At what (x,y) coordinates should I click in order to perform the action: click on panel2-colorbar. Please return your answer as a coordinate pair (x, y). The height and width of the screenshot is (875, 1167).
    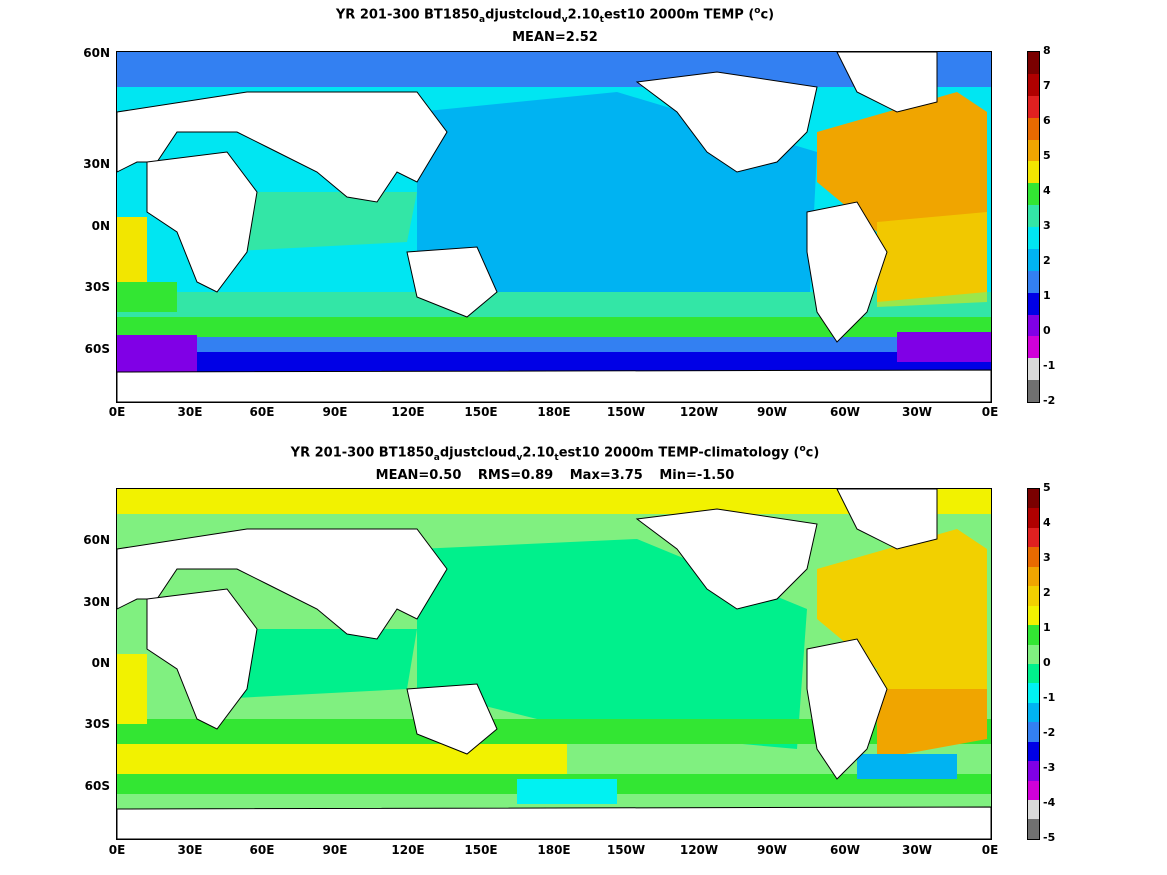
    Looking at the image, I should click on (1033, 664).